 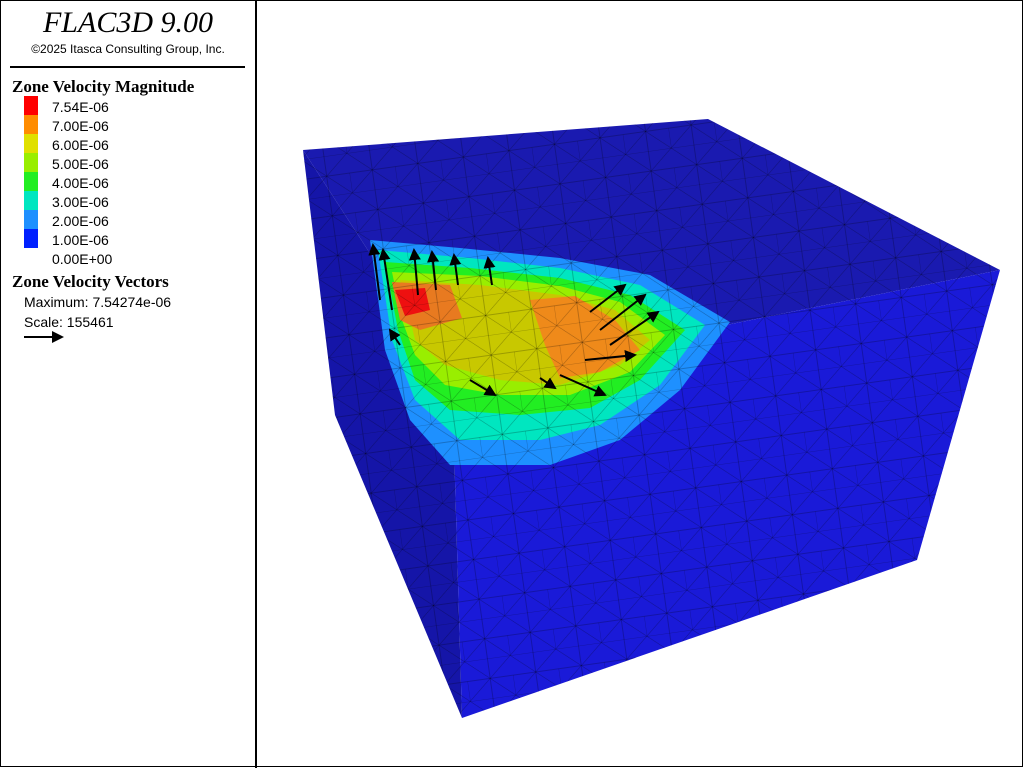 I want to click on contour-label: 6.00E-06, so click(x=80, y=145).